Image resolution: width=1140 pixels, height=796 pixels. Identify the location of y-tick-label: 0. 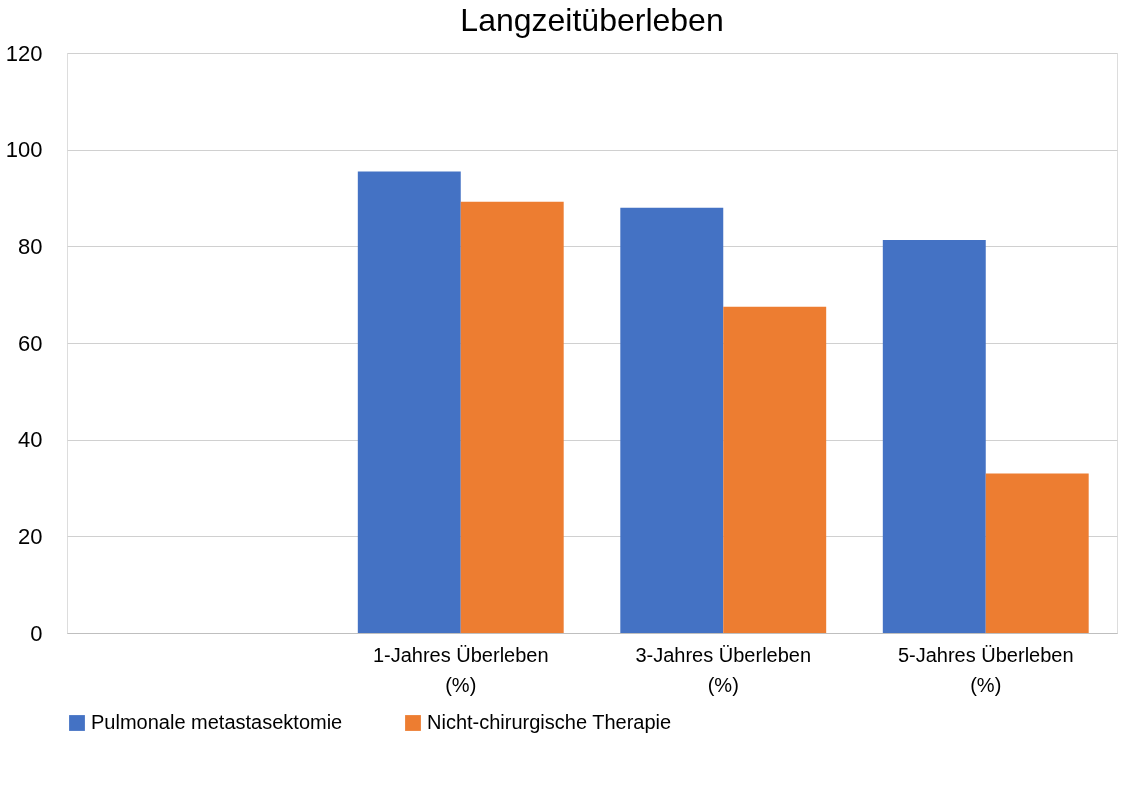
(36, 633).